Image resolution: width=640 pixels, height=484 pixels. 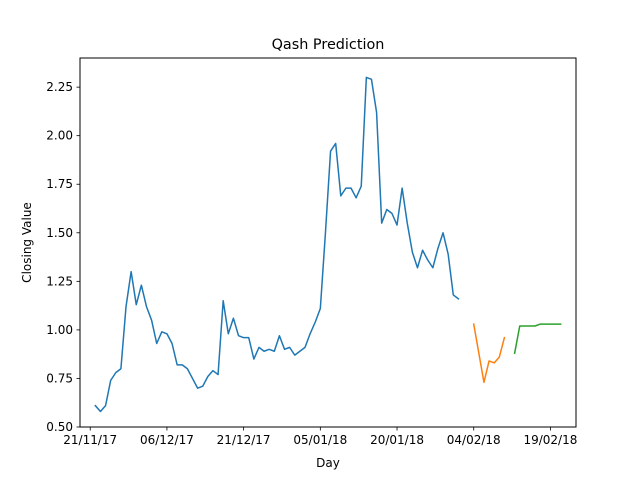 I want to click on y-tick-label: 0.75, so click(x=59, y=378).